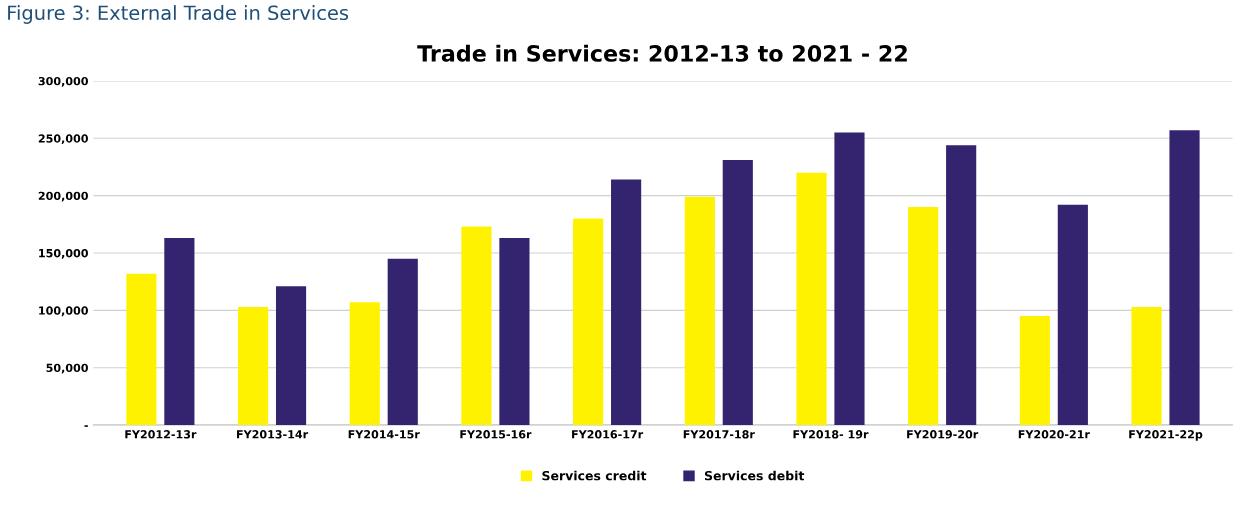  What do you see at coordinates (63, 253) in the screenshot?
I see `y-tick-label: 150,000` at bounding box center [63, 253].